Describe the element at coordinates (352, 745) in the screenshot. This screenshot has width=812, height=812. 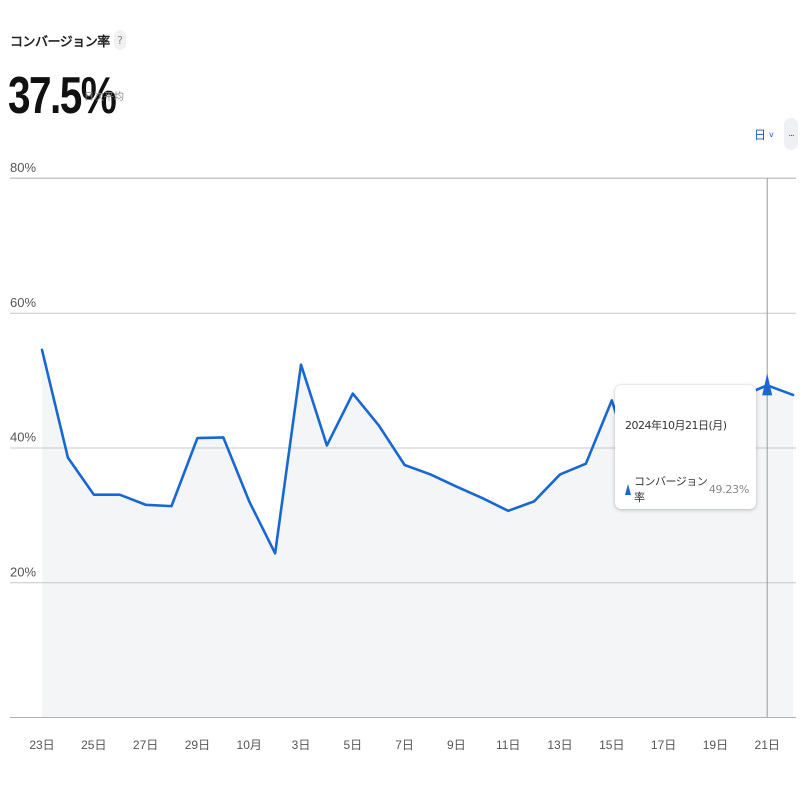
I see `x-tick-label: 5日` at that location.